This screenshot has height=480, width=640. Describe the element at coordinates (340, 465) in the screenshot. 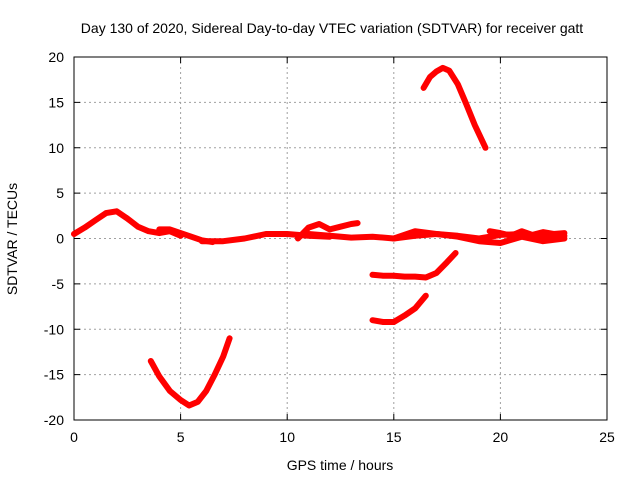

I see `x-axis-label: GPS time / hours` at that location.